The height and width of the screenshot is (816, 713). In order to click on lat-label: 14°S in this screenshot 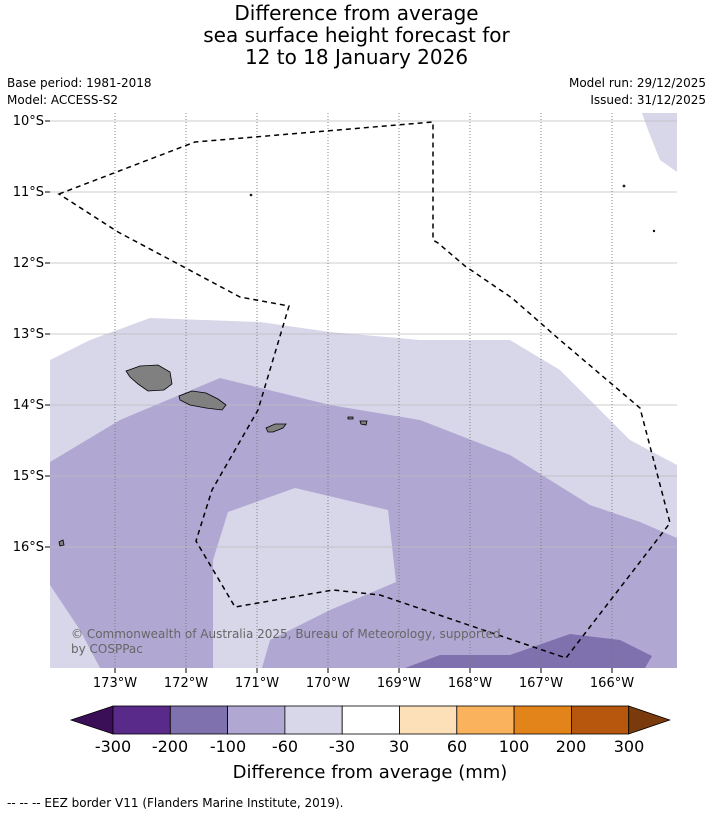, I will do `click(28, 405)`.